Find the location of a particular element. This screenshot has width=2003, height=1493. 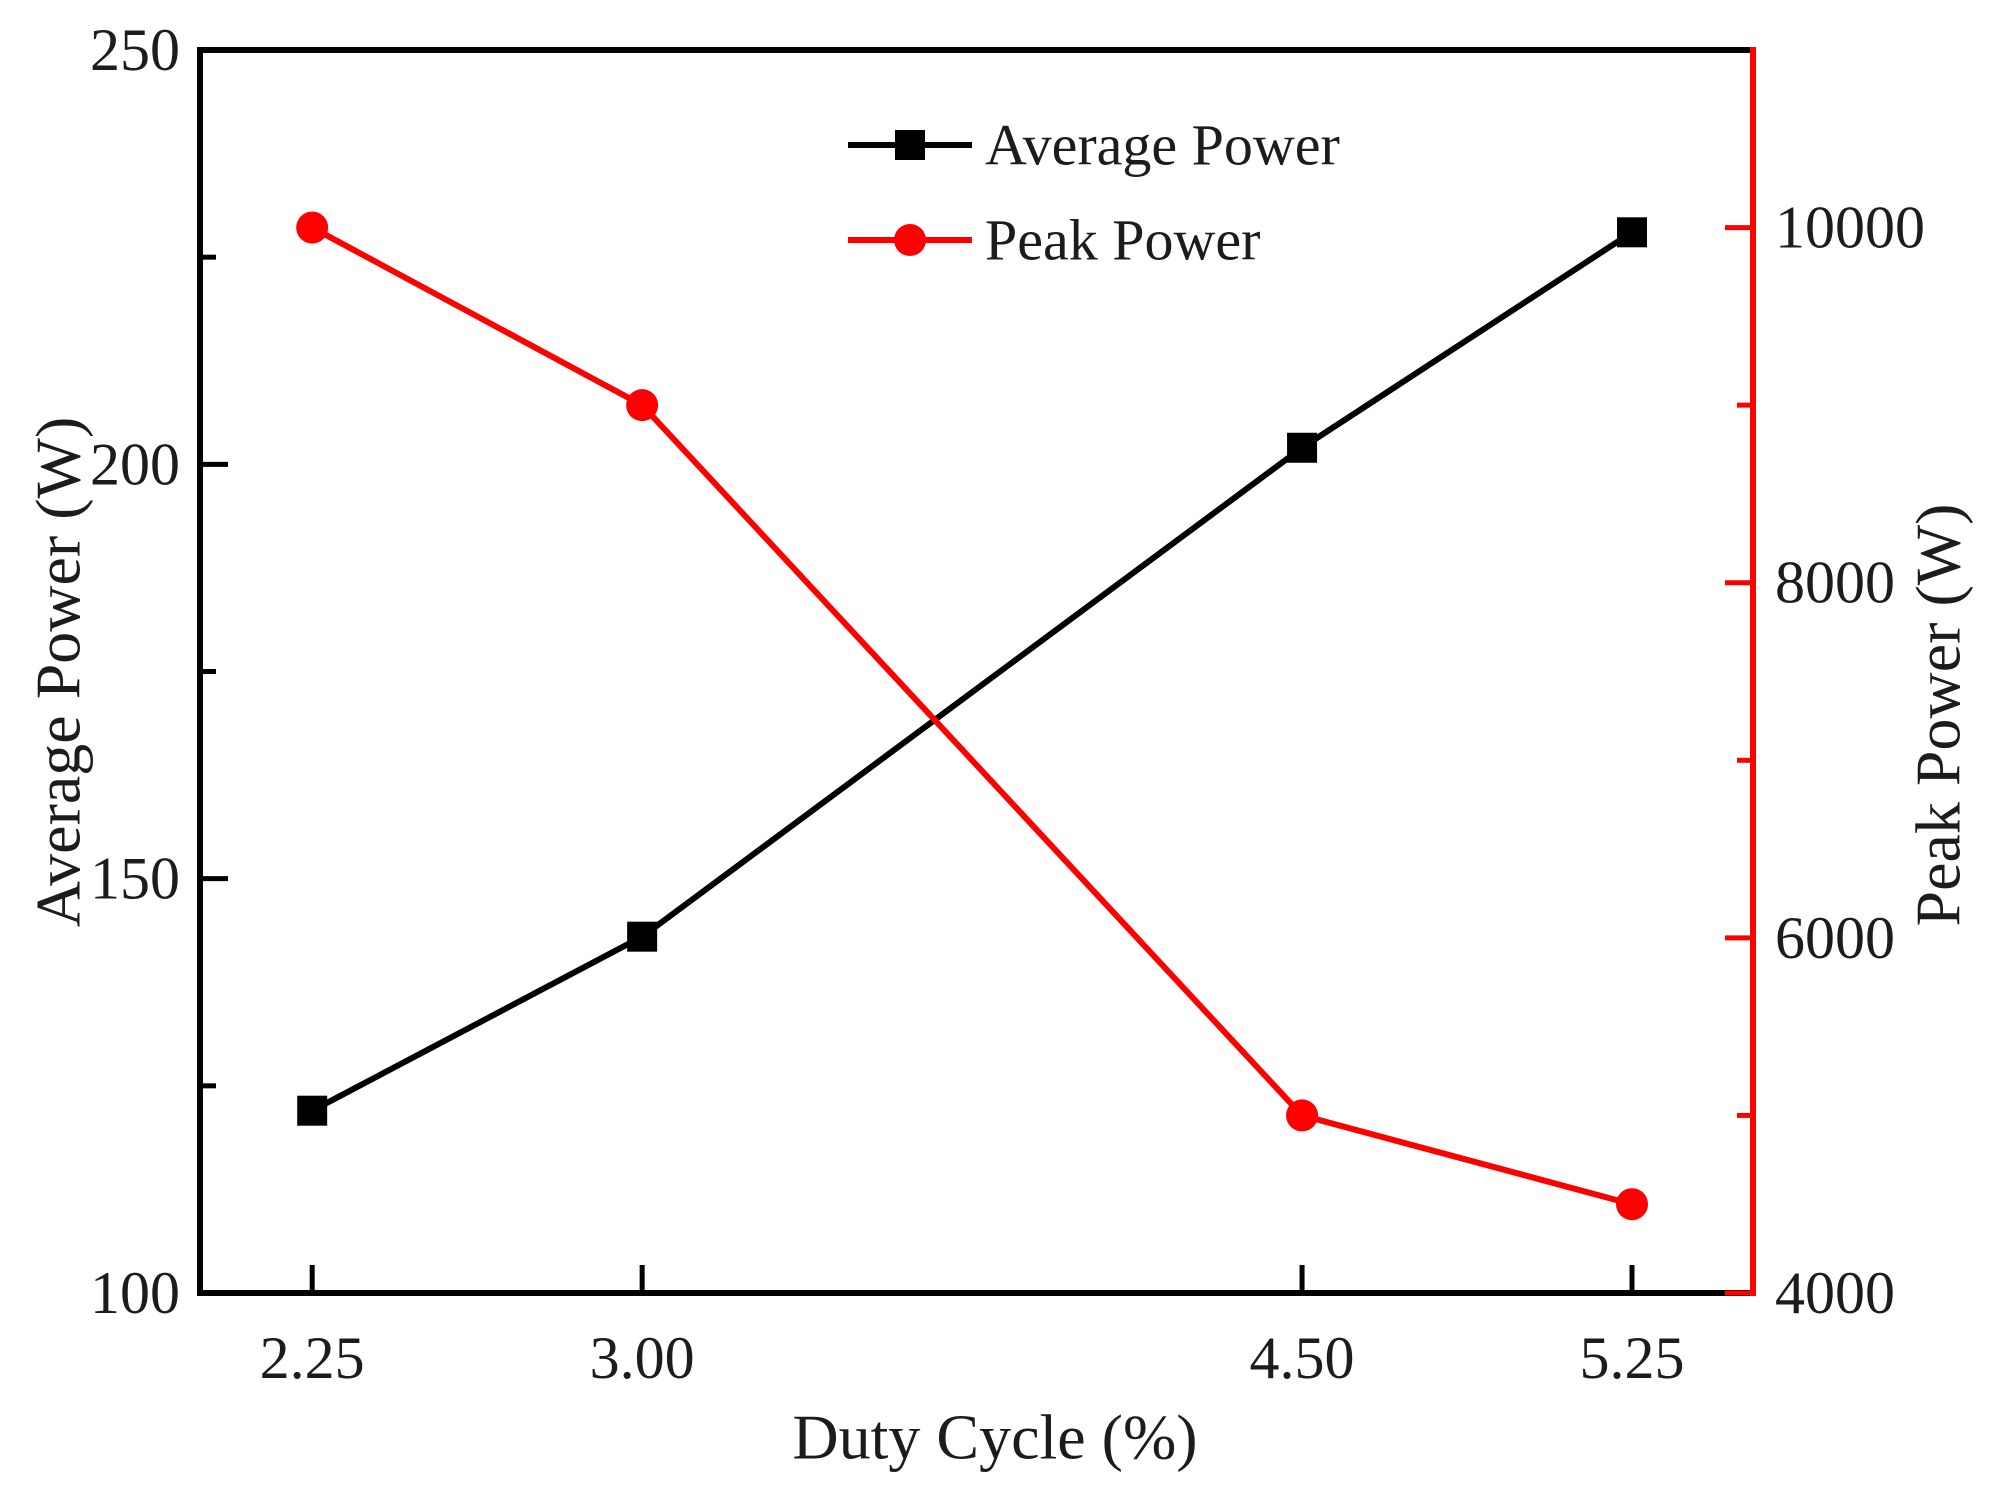

legend: Average Power Peak Power is located at coordinates (1094, 193).